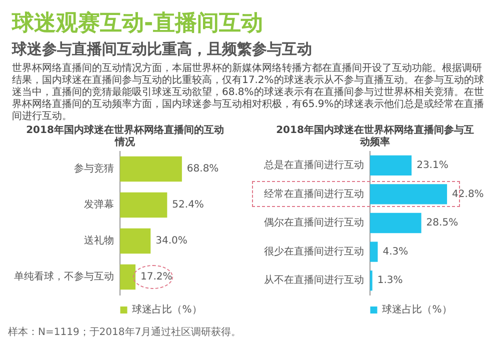  I want to click on y-tick-label: 送礼物, so click(99, 240).